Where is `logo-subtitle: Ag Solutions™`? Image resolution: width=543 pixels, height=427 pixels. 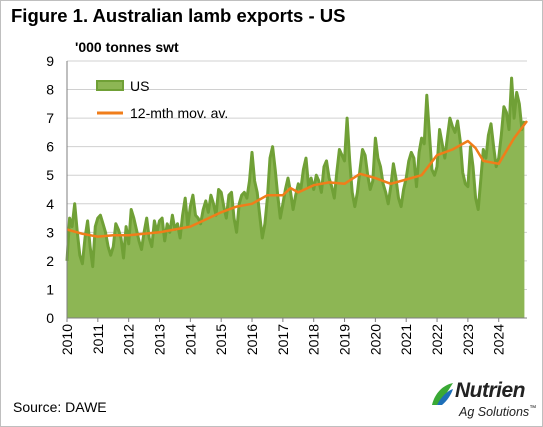 logo-subtitle: Ag Solutions™ is located at coordinates (497, 412).